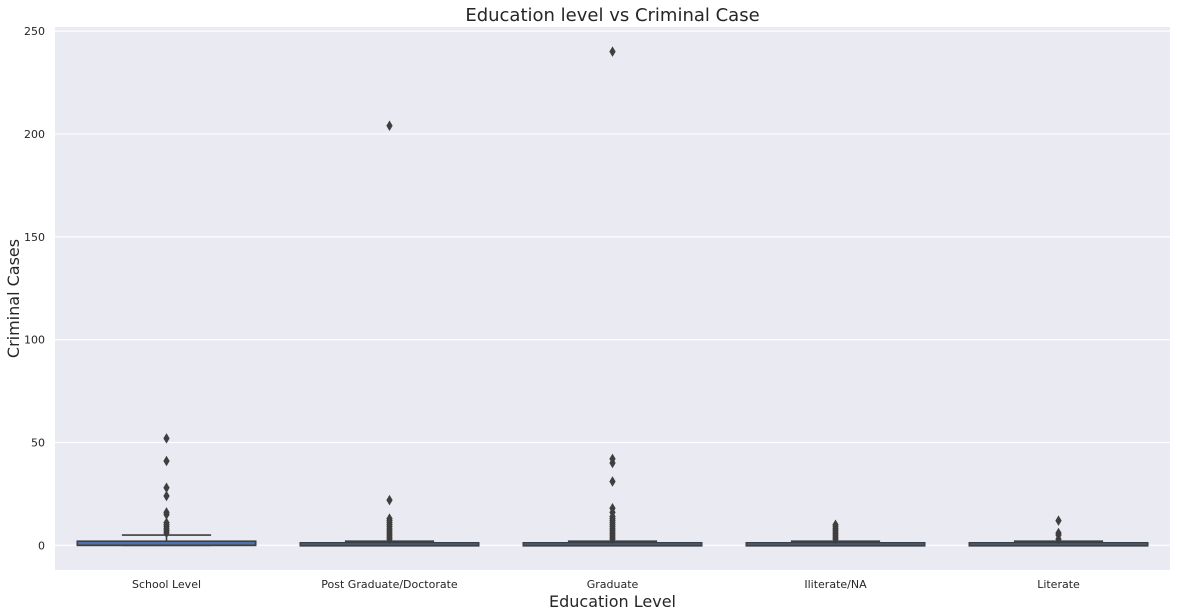 This screenshot has height=616, width=1177. What do you see at coordinates (612, 601) in the screenshot?
I see `x-axis-label: Education Level` at bounding box center [612, 601].